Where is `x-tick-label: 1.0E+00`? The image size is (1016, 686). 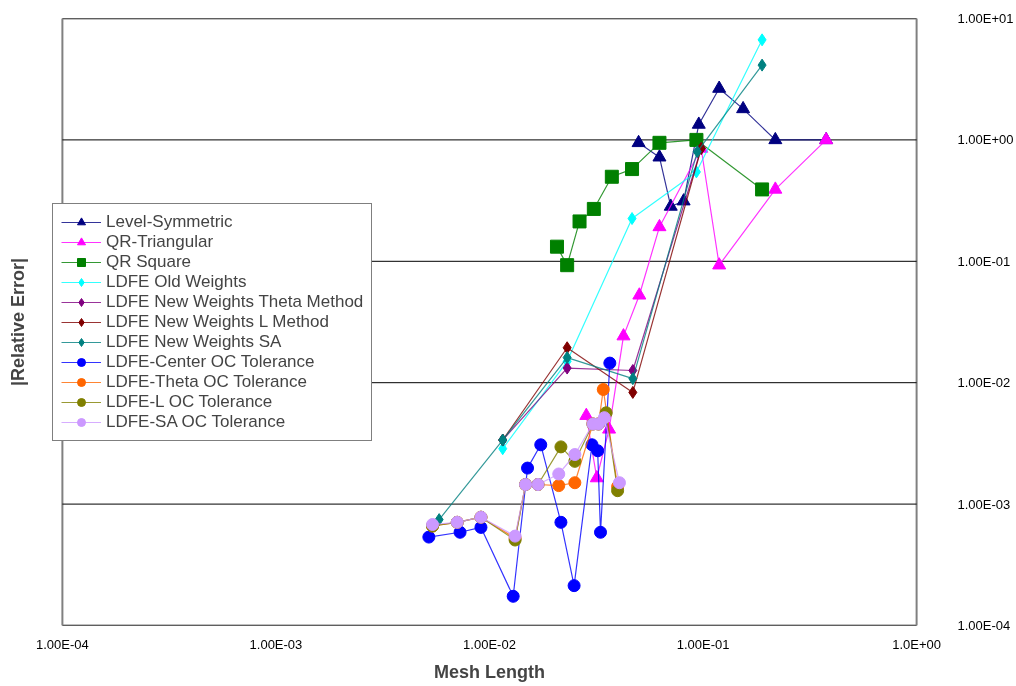
x-tick-label: 1.0E+00 is located at coordinates (916, 644).